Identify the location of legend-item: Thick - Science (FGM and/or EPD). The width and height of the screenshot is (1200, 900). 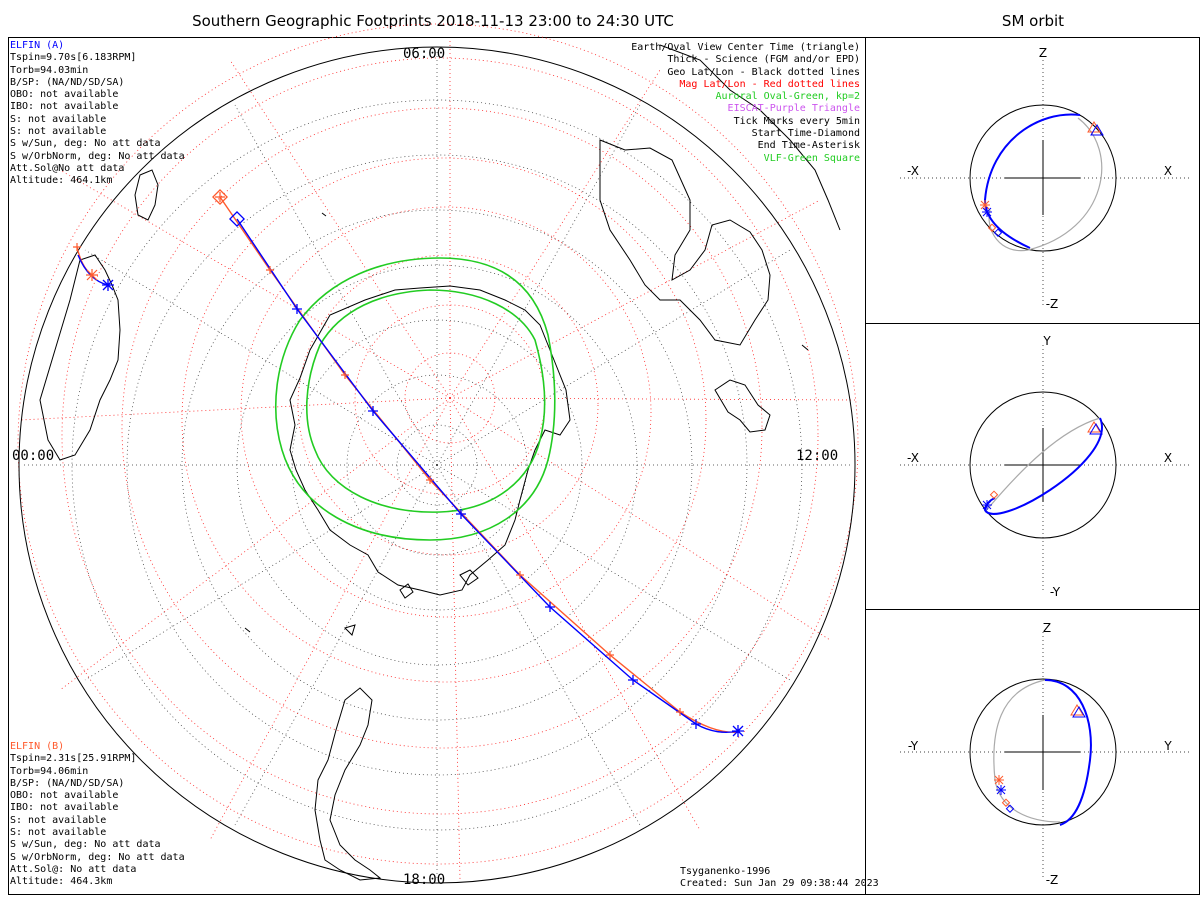
(763, 60).